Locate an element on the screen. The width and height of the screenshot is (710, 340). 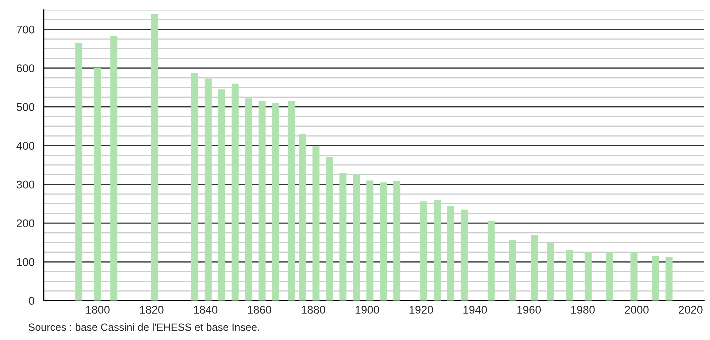
x-tick-label: 1980 is located at coordinates (583, 310).